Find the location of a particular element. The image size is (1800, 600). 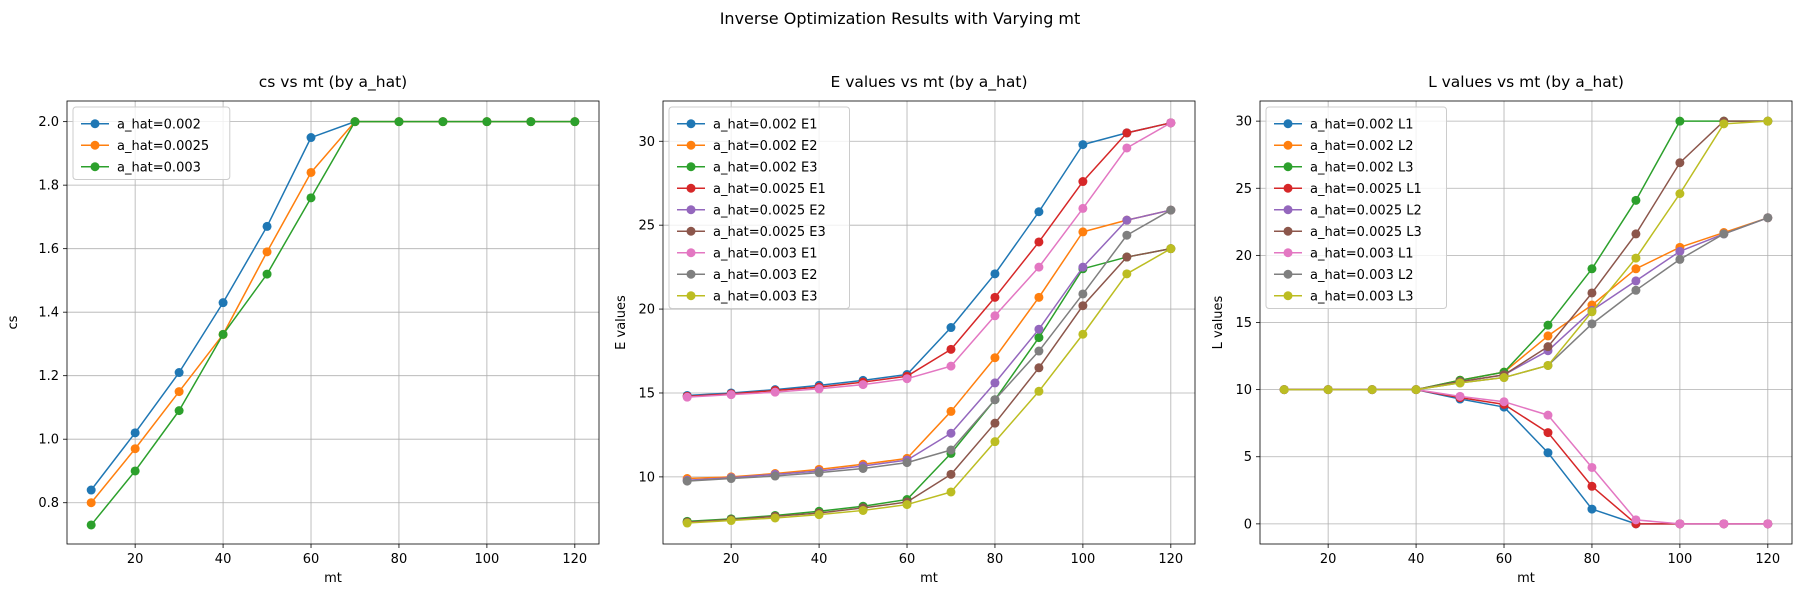

legend-label: a_hat=0.002 L1 is located at coordinates (1362, 124).